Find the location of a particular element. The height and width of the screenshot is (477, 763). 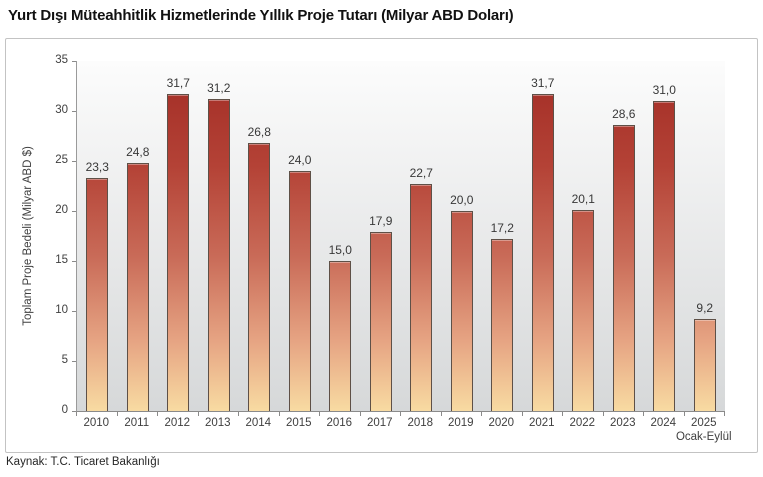

y-tick-label: 25 is located at coordinates (61, 160).